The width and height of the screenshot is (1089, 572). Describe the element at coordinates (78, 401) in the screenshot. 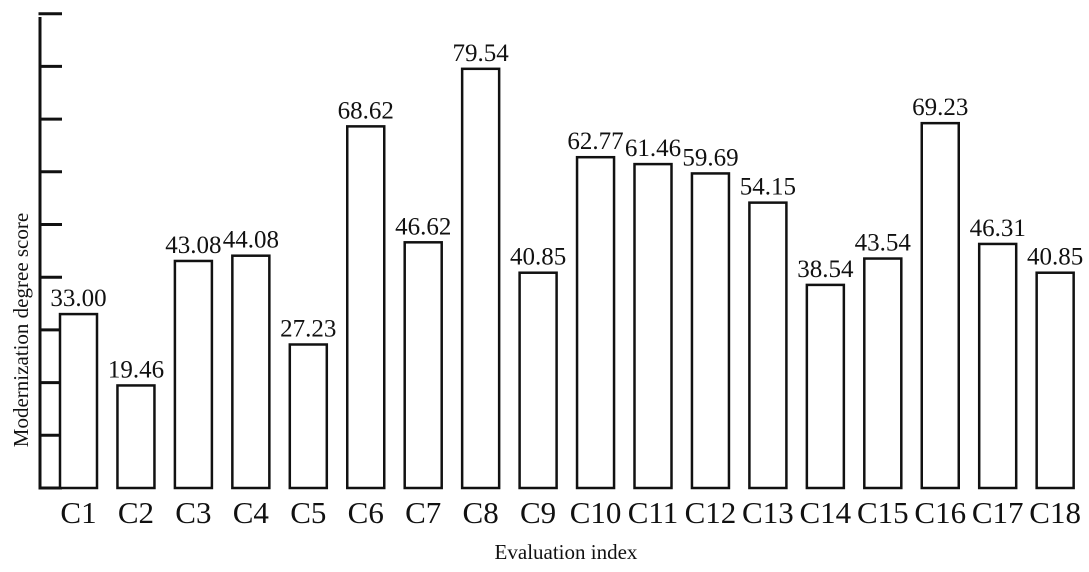

I see `bar-c1` at that location.